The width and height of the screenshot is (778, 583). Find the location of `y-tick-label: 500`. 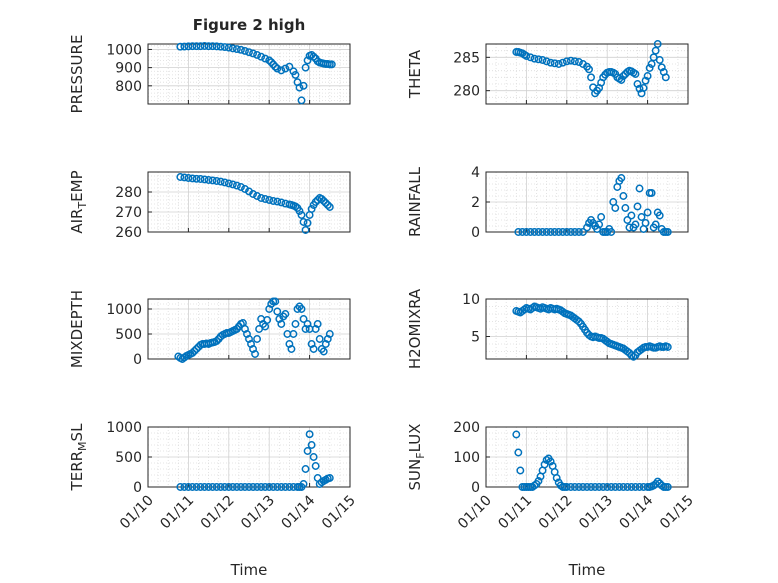

y-tick-label: 500 is located at coordinates (128, 458).